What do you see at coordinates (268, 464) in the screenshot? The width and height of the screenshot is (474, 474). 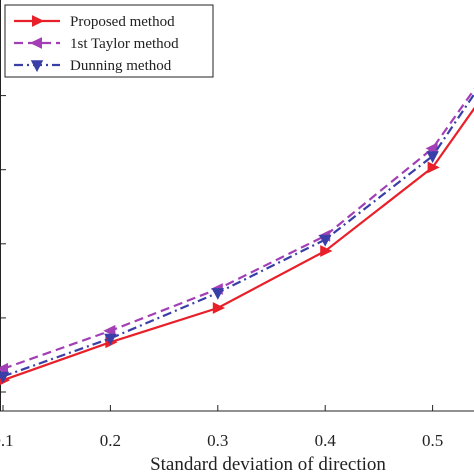 I see `x-axis-label: Standard deviation of direction` at bounding box center [268, 464].